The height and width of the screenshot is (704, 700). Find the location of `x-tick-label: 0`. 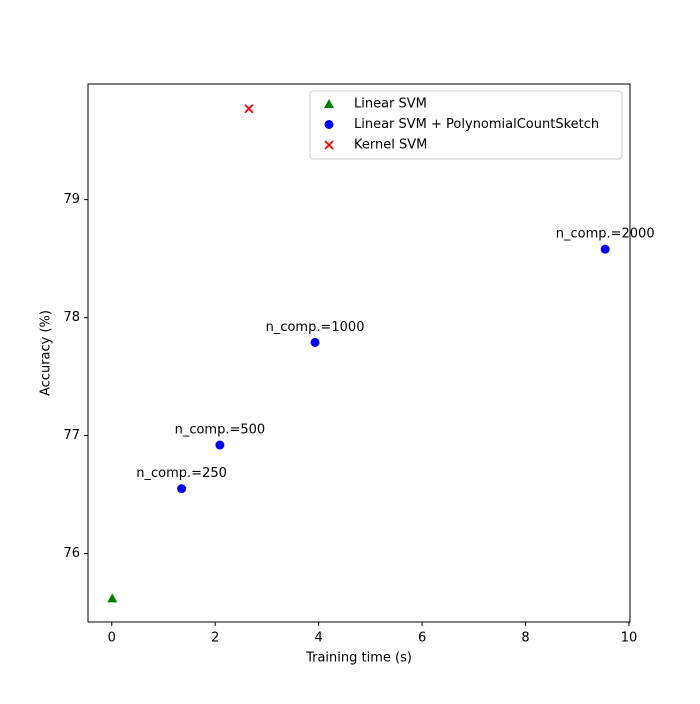

x-tick-label: 0 is located at coordinates (112, 638).